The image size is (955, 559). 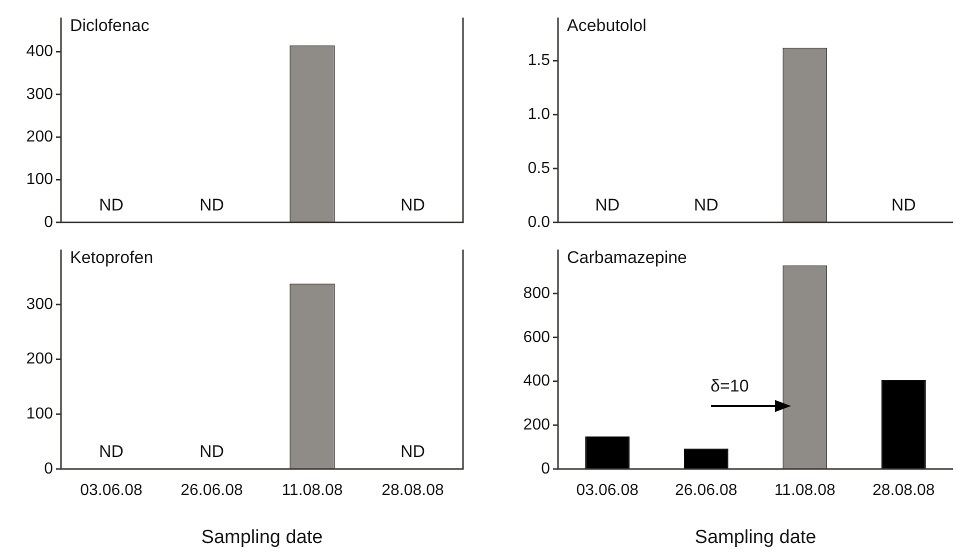 What do you see at coordinates (539, 168) in the screenshot?
I see `y-tick-label: 0.5` at bounding box center [539, 168].